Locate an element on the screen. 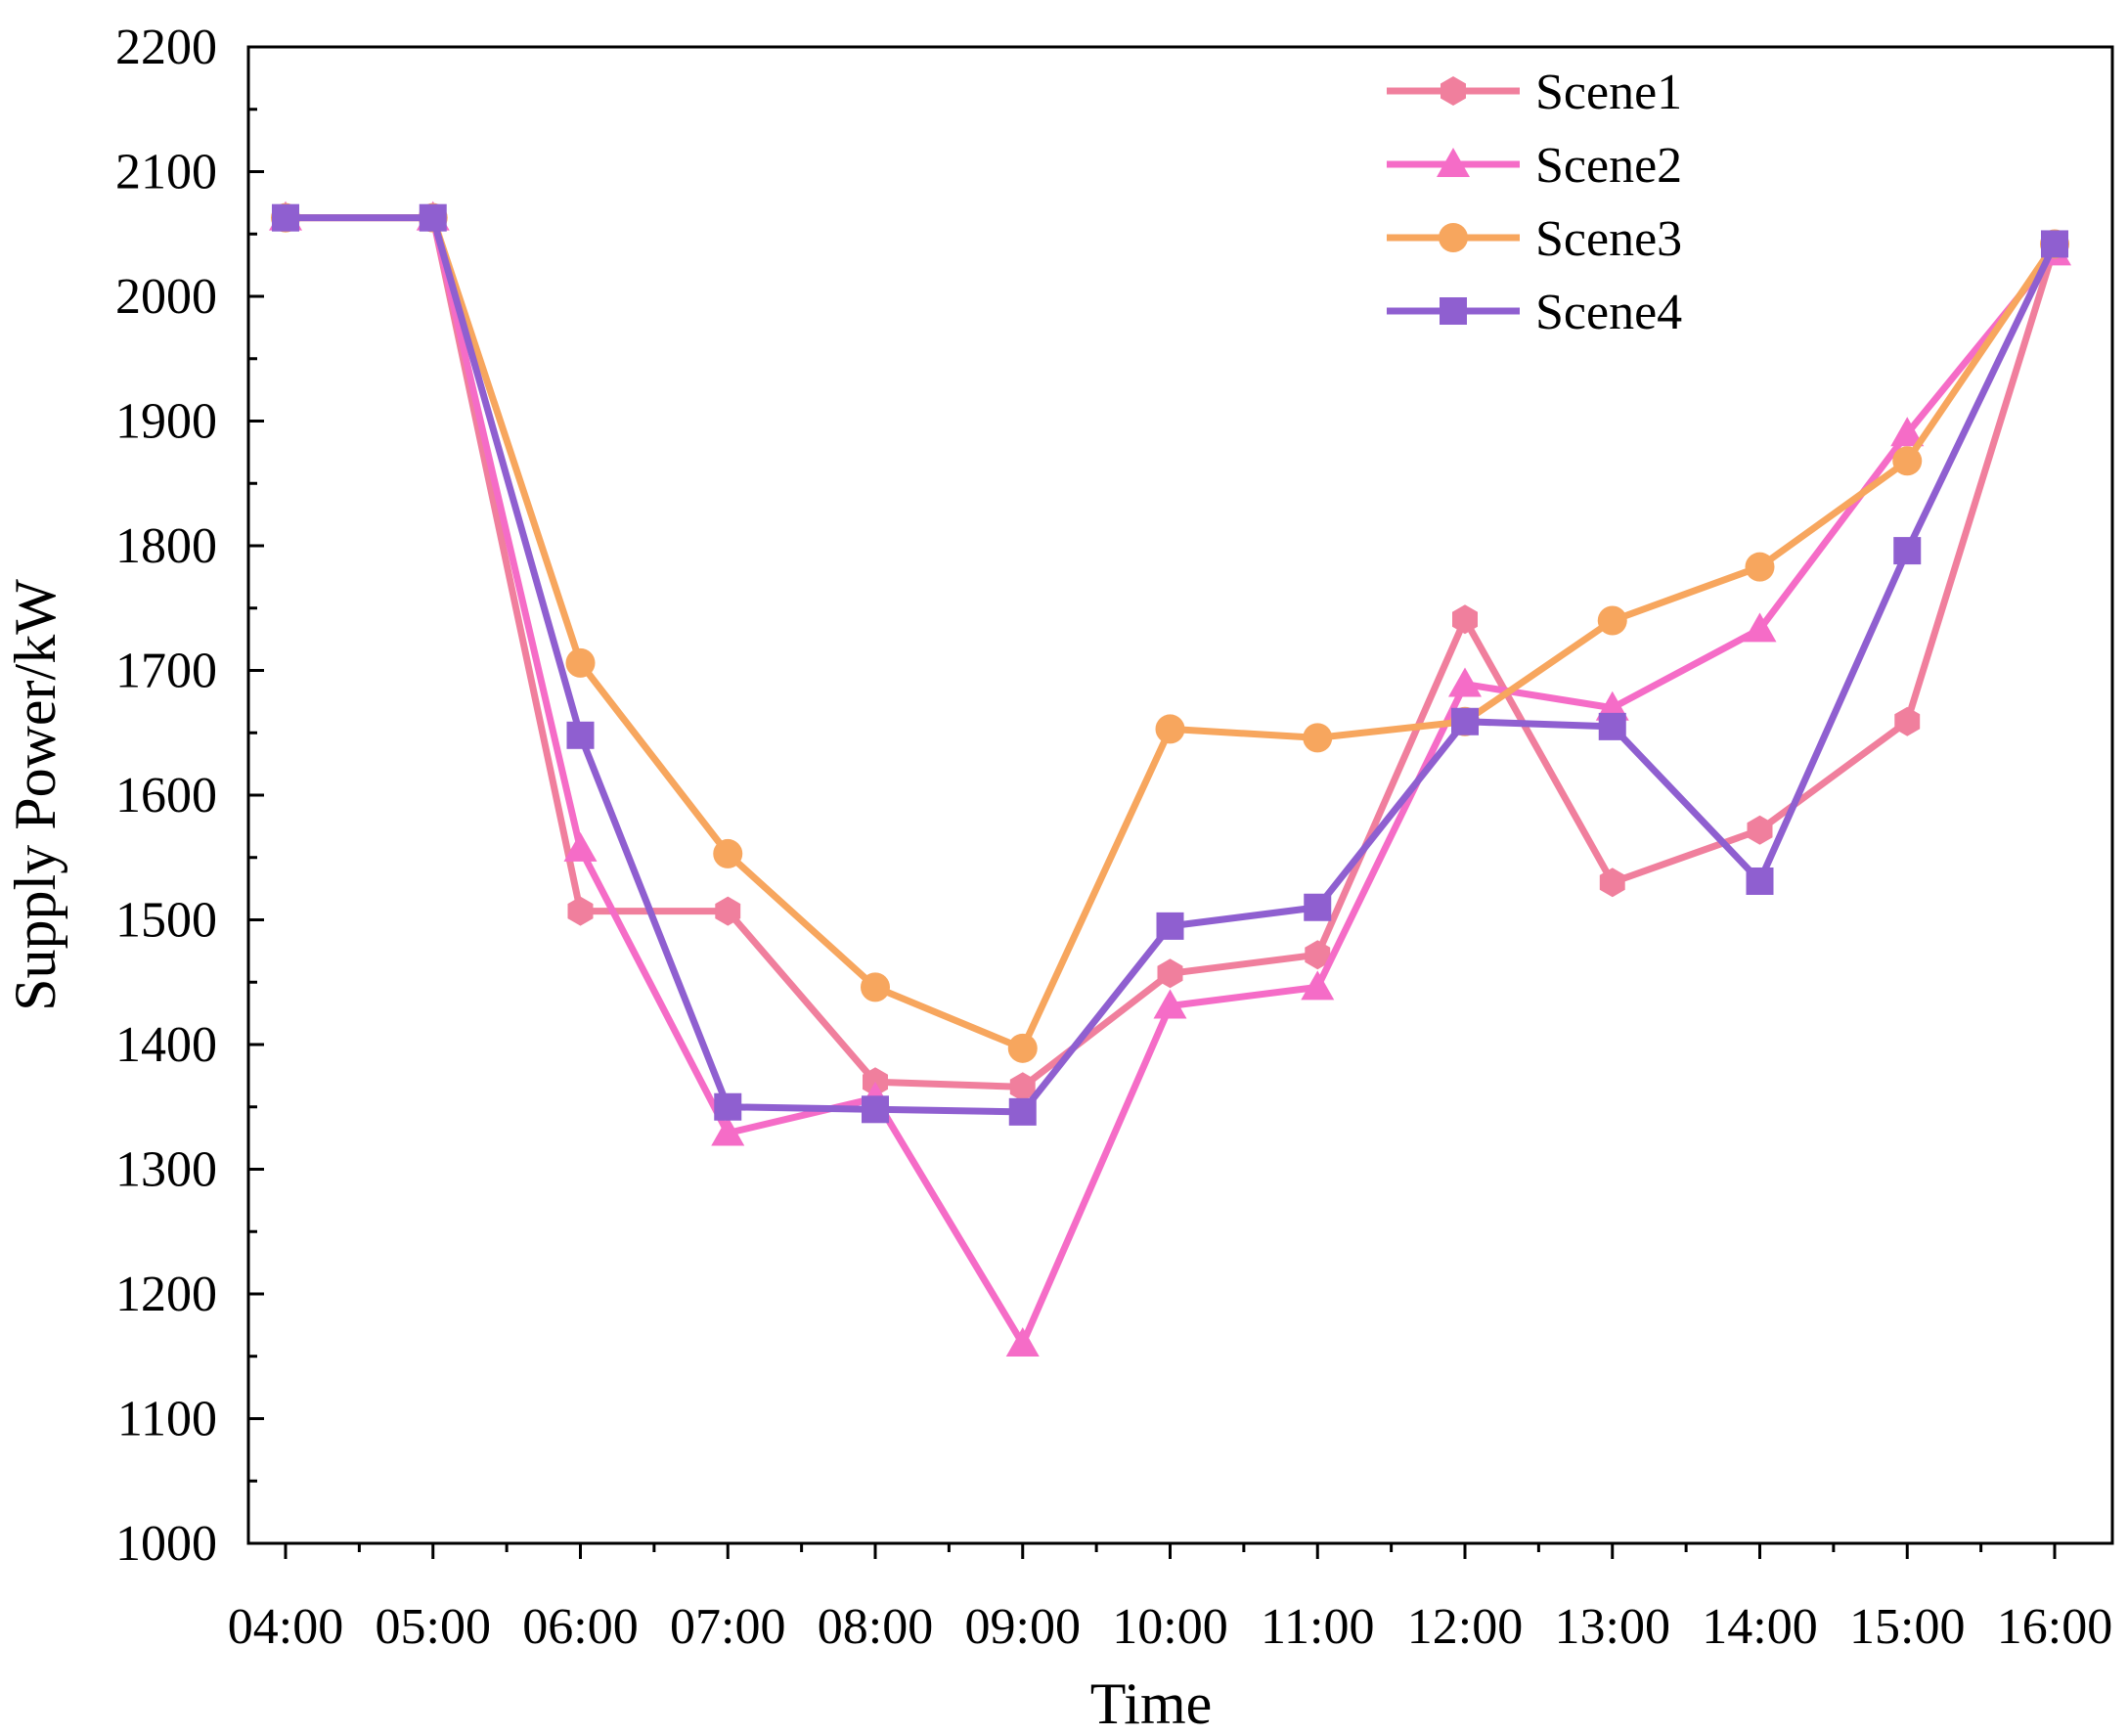 This screenshot has width=2128, height=1736. x-tick-label: 06:00 is located at coordinates (580, 1627).